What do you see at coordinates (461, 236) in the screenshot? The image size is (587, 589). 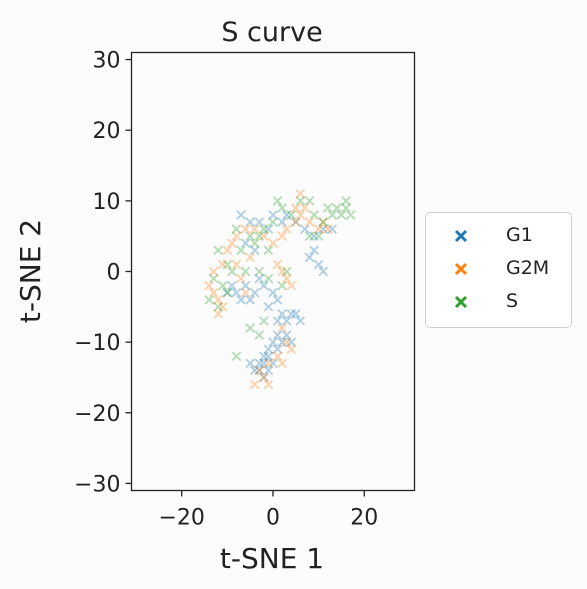 I see `legend-marker-g1` at bounding box center [461, 236].